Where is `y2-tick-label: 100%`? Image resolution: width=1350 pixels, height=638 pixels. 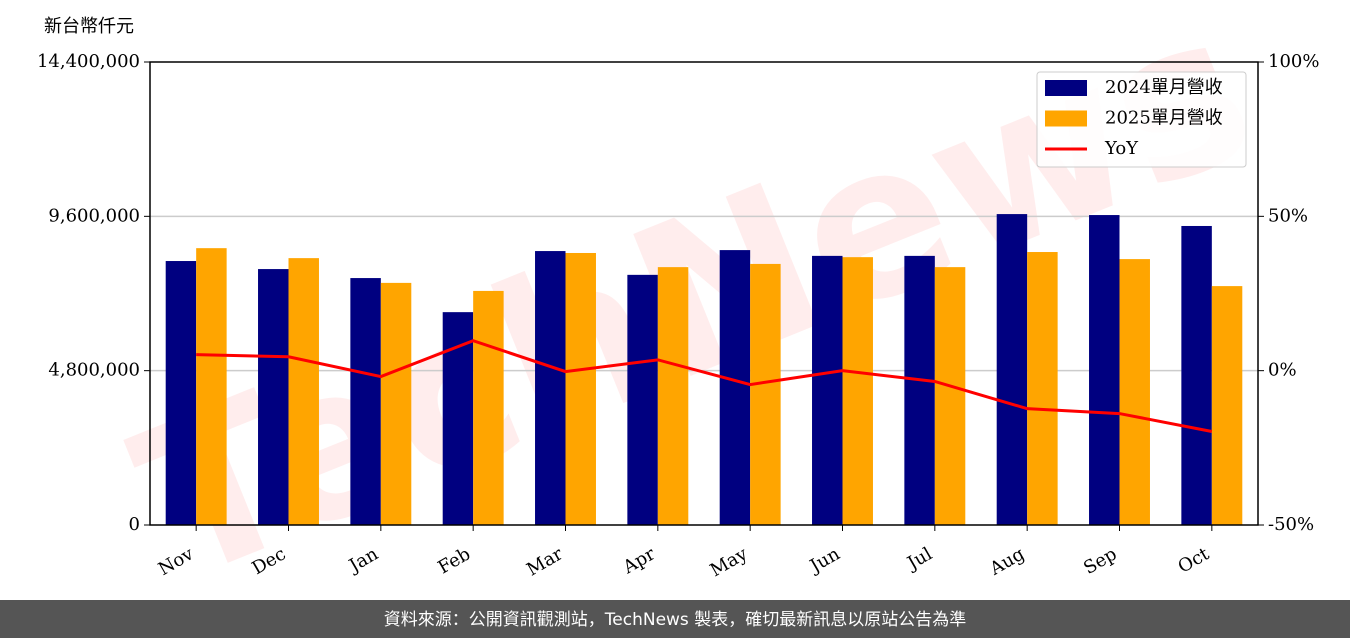
y2-tick-label: 100% is located at coordinates (1293, 61).